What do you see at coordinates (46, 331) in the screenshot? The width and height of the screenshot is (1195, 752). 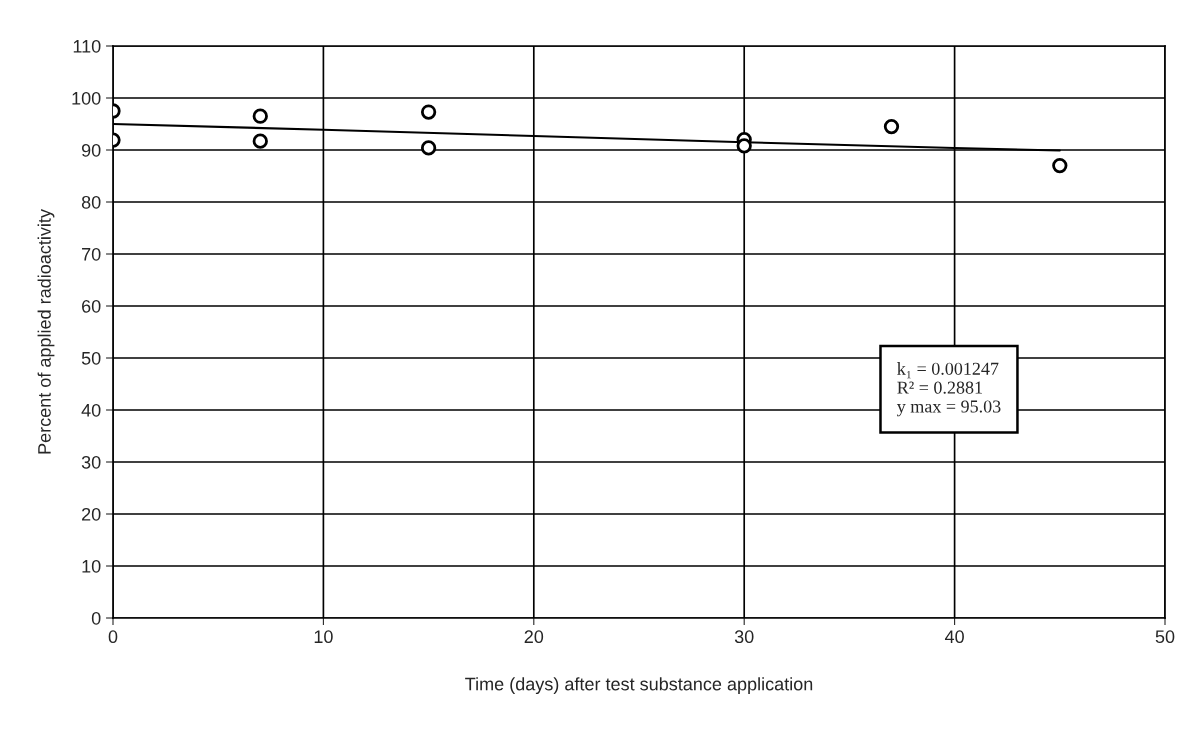 I see `y-axis-title: Percent of applied radioactivity` at bounding box center [46, 331].